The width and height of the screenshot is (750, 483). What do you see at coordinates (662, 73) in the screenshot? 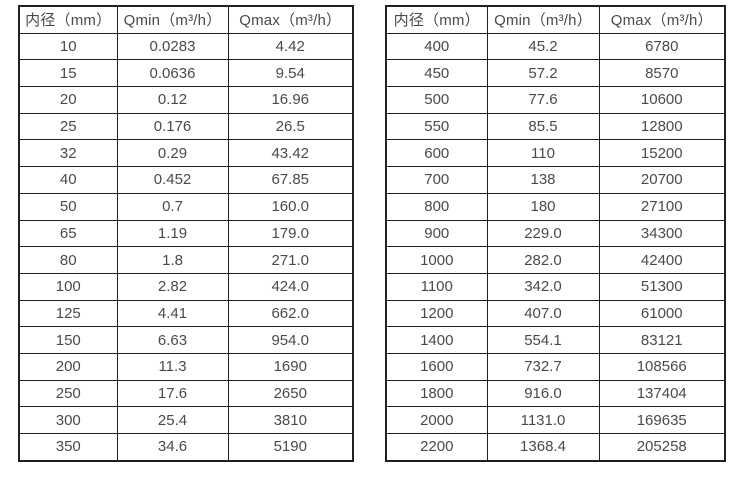
I see `table-cell: 8570` at bounding box center [662, 73].